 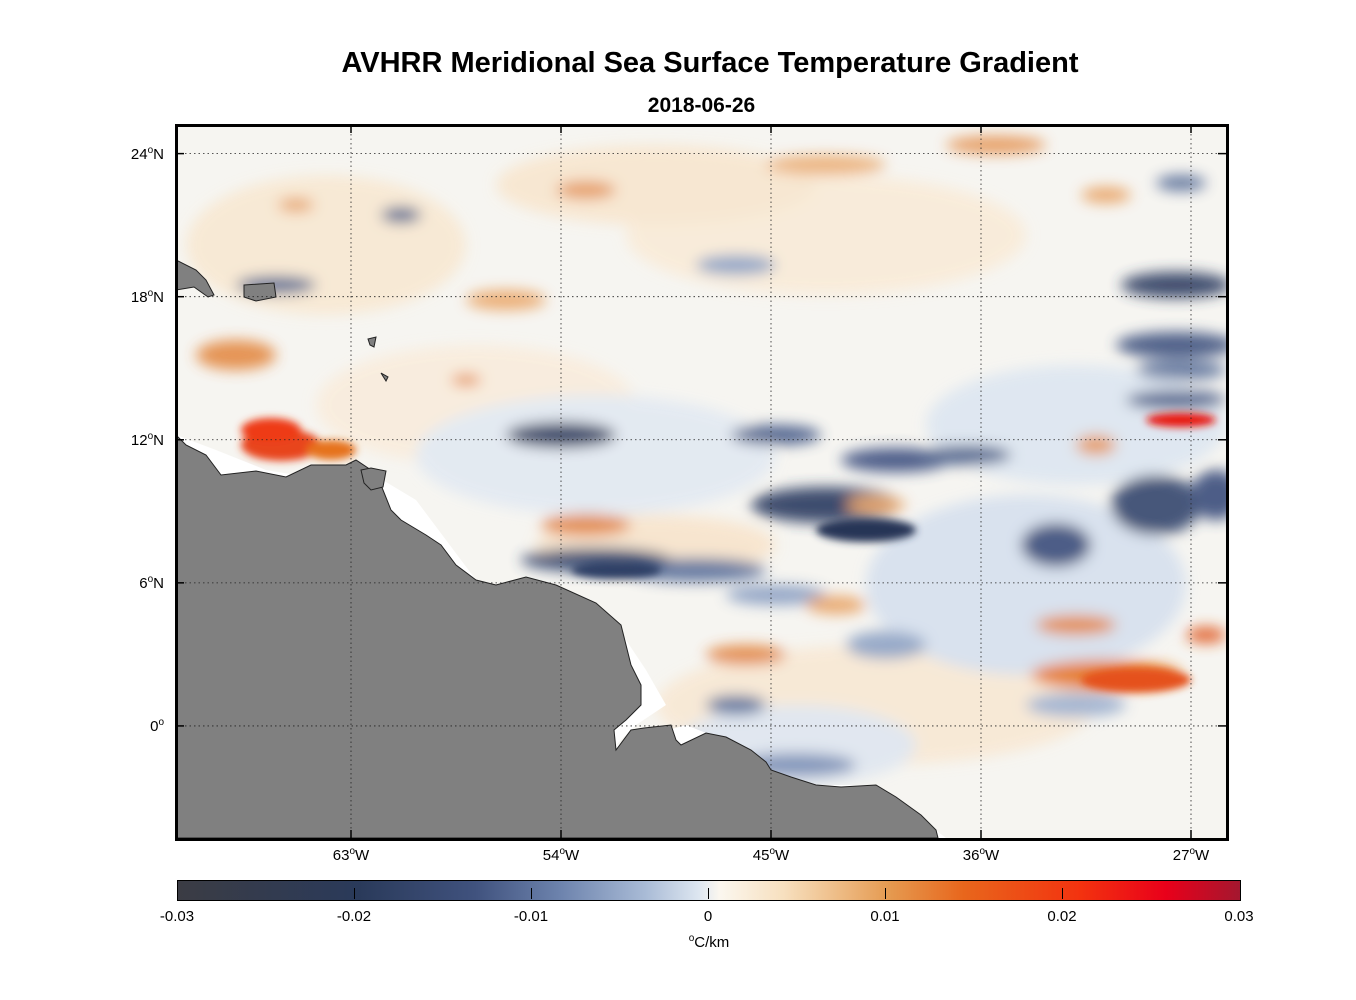 I want to click on colorbar-tick-label: 0.02, so click(x=1062, y=916).